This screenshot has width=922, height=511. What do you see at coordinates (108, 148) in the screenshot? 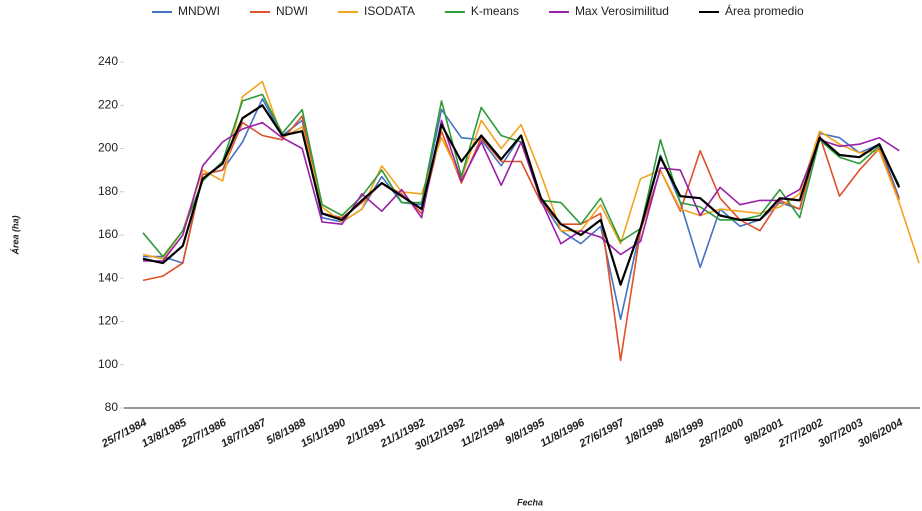
I see `y-tick-label: 200` at bounding box center [108, 148].